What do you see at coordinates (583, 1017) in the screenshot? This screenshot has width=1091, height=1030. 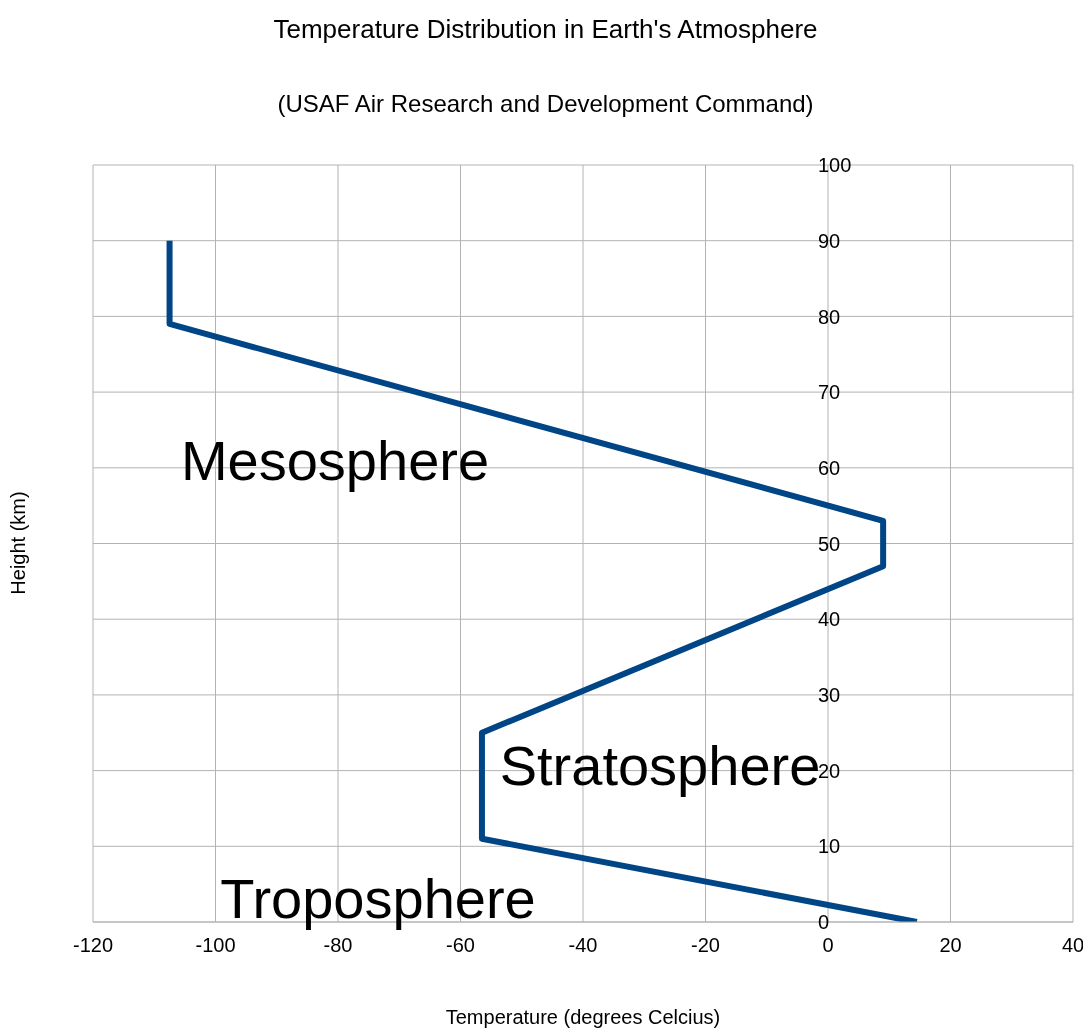 I see `x-axis-title: Temperature (degrees Celcius)` at bounding box center [583, 1017].